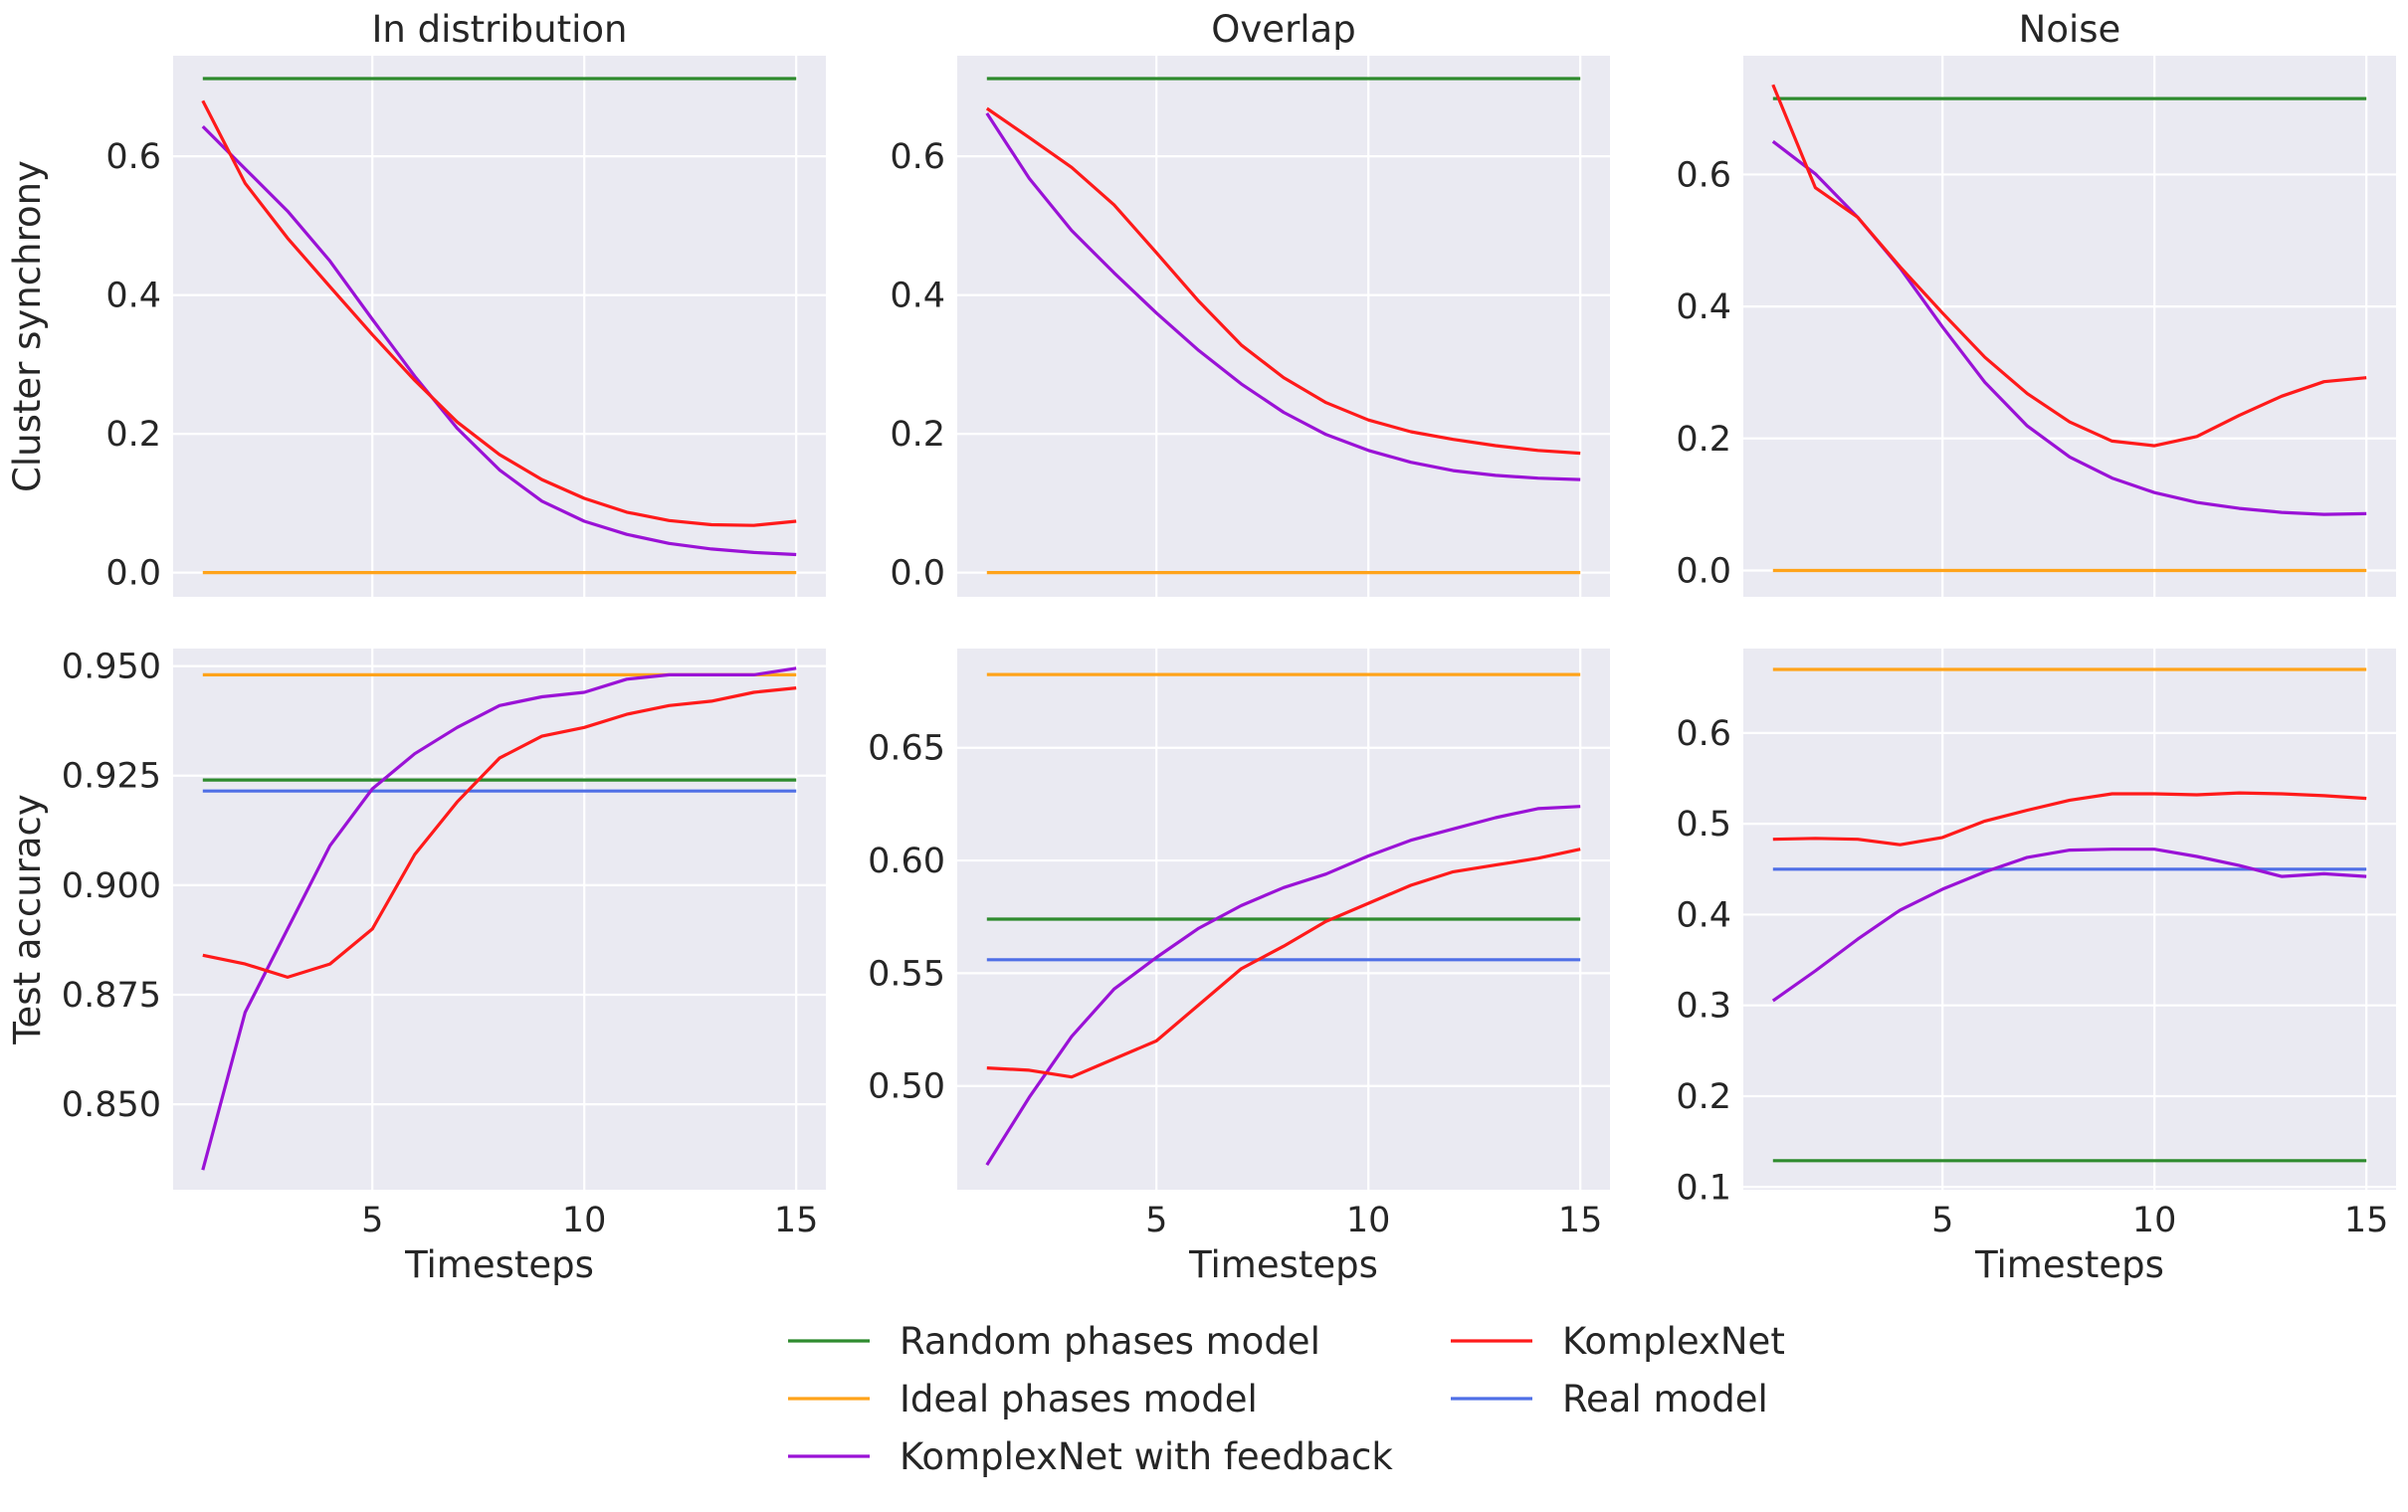 This screenshot has height=1512, width=2408. I want to click on subplot-title: Overlap, so click(1283, 30).